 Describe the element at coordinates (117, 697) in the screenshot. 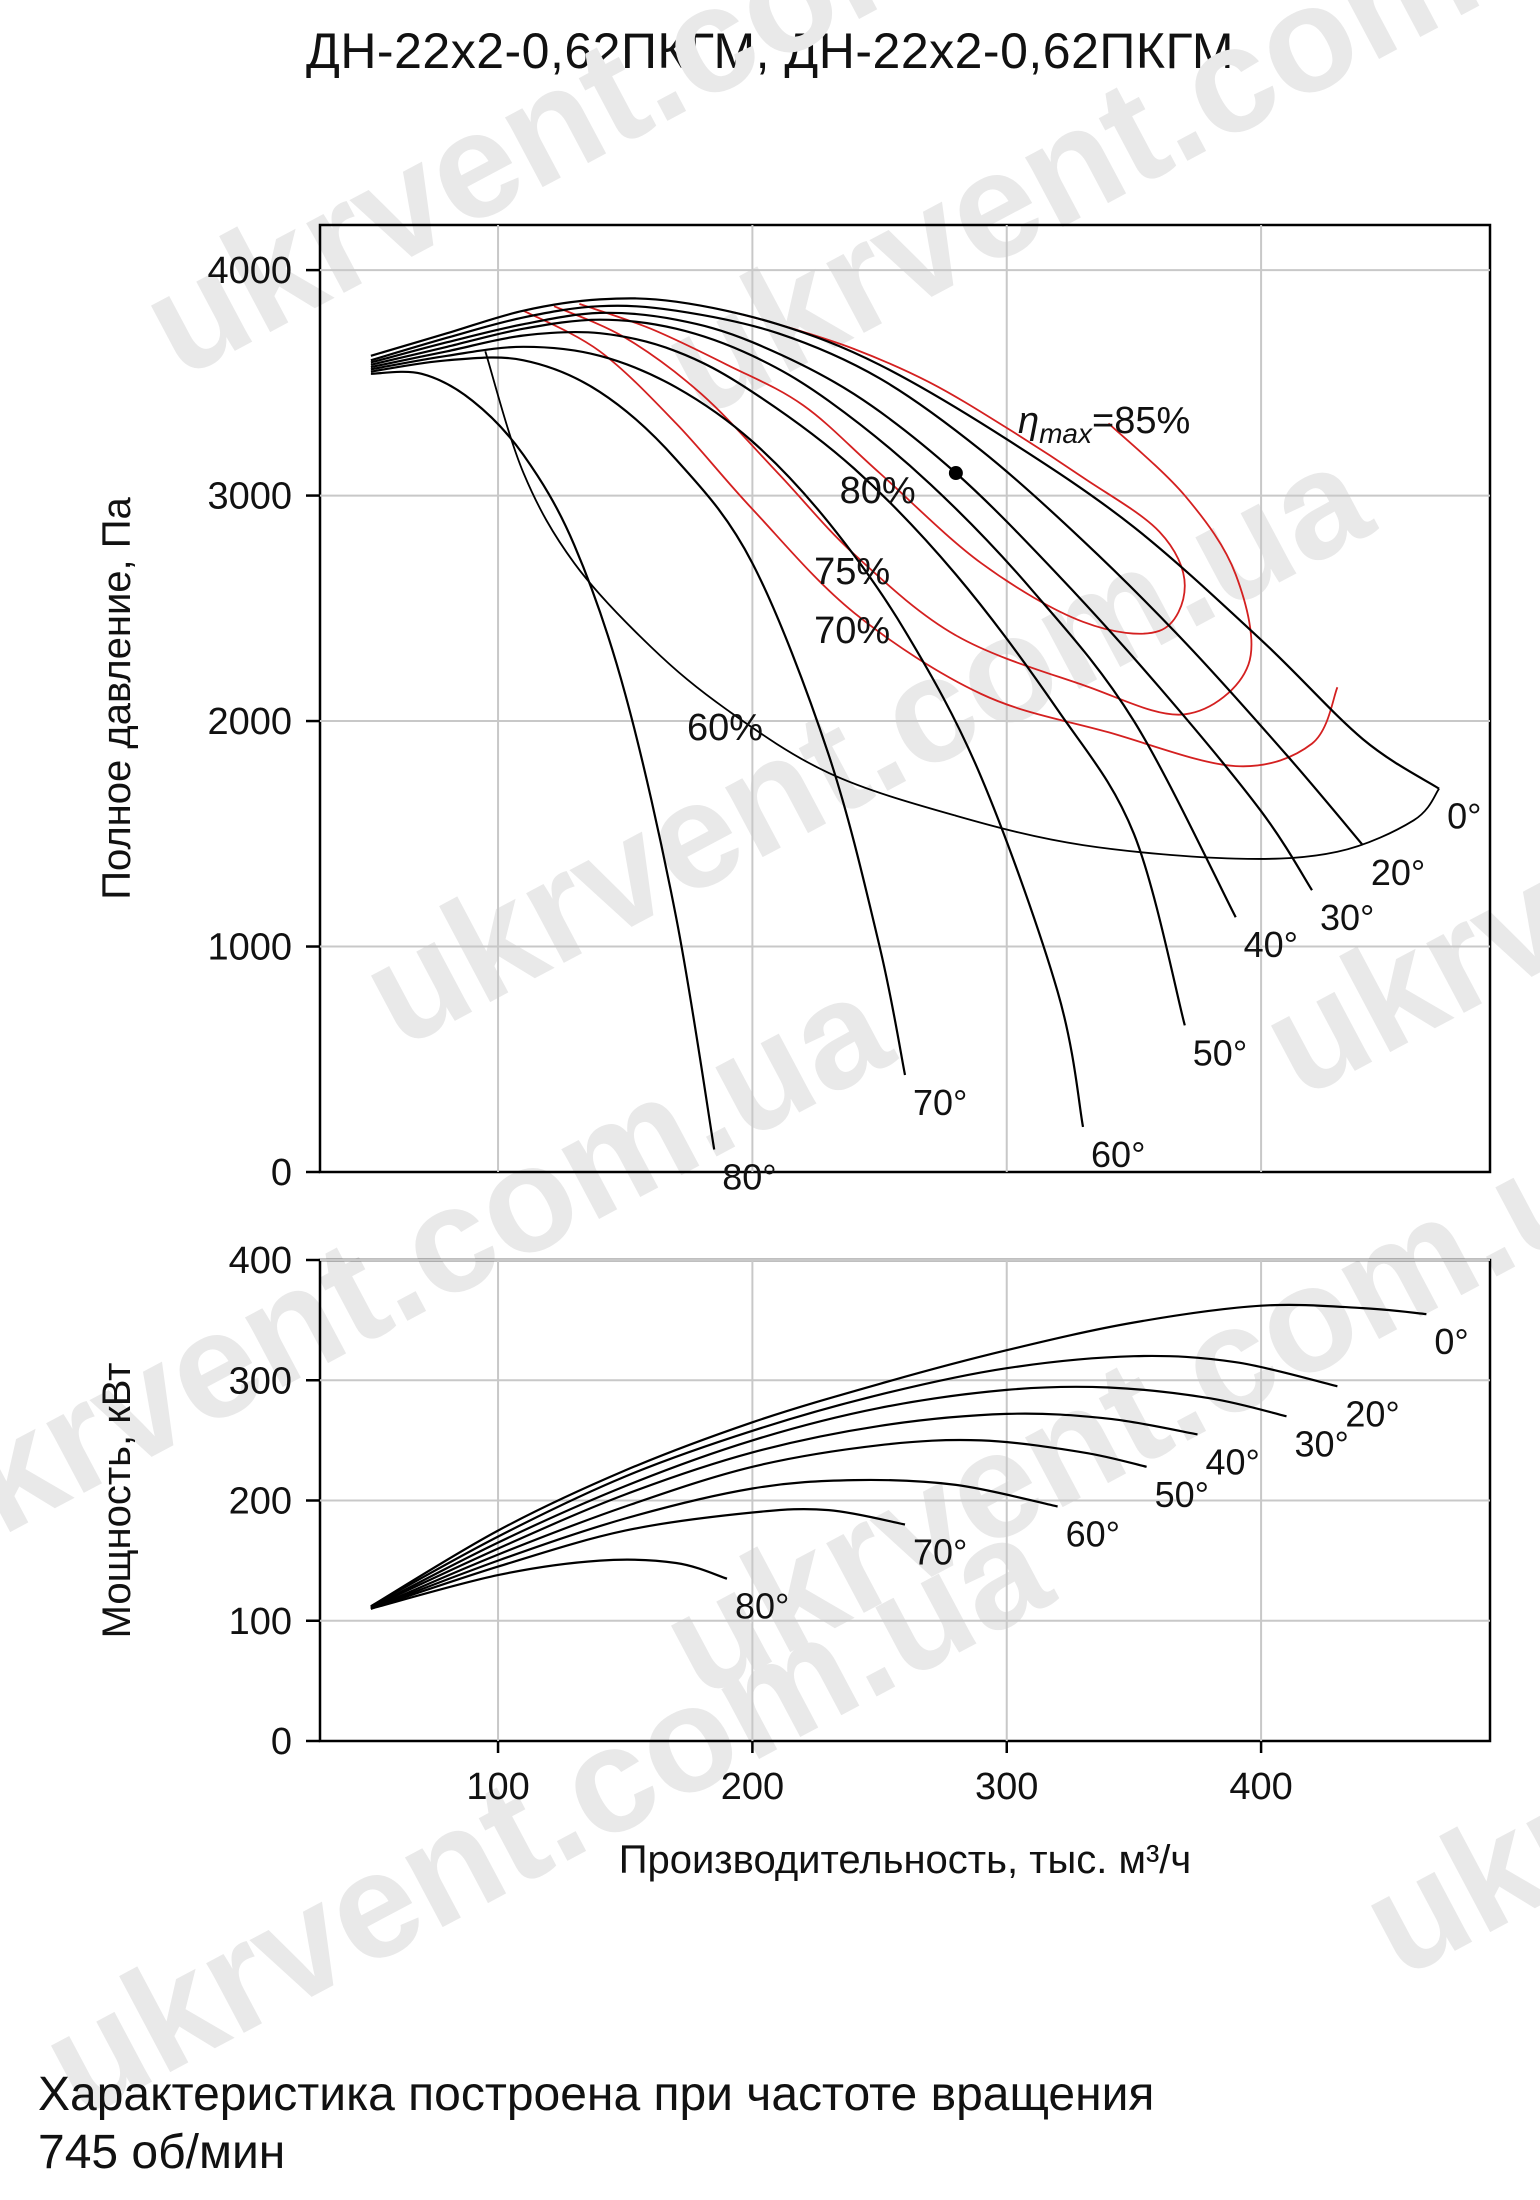

I see `pressure-y-axis-label: Полное давление, Па` at that location.